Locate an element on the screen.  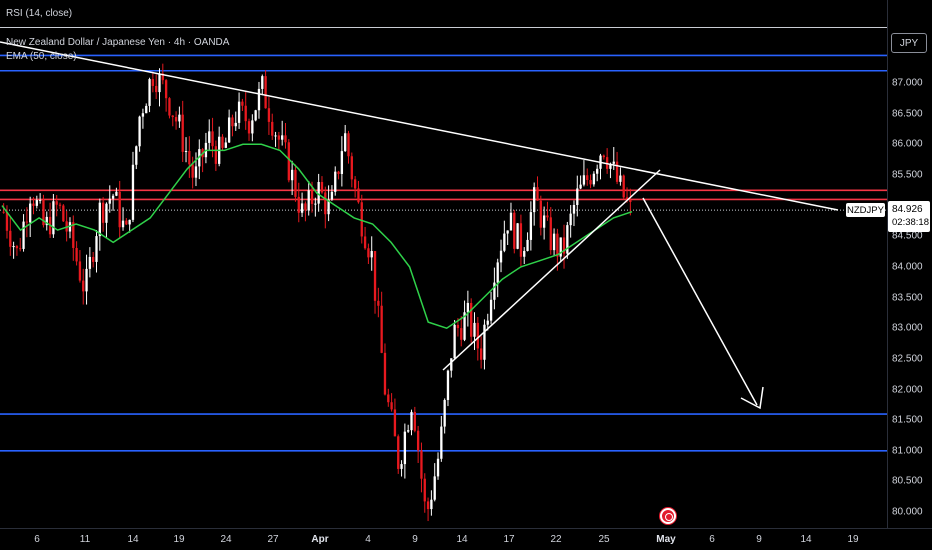
time-axis-day-label: 24 is located at coordinates (226, 539).